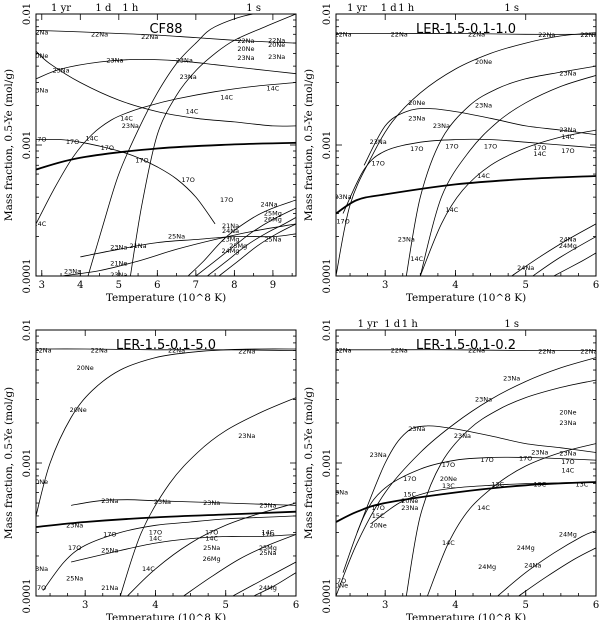 The width and height of the screenshot is (600, 620). I want to click on series-line-21Na, so click(574, 264).